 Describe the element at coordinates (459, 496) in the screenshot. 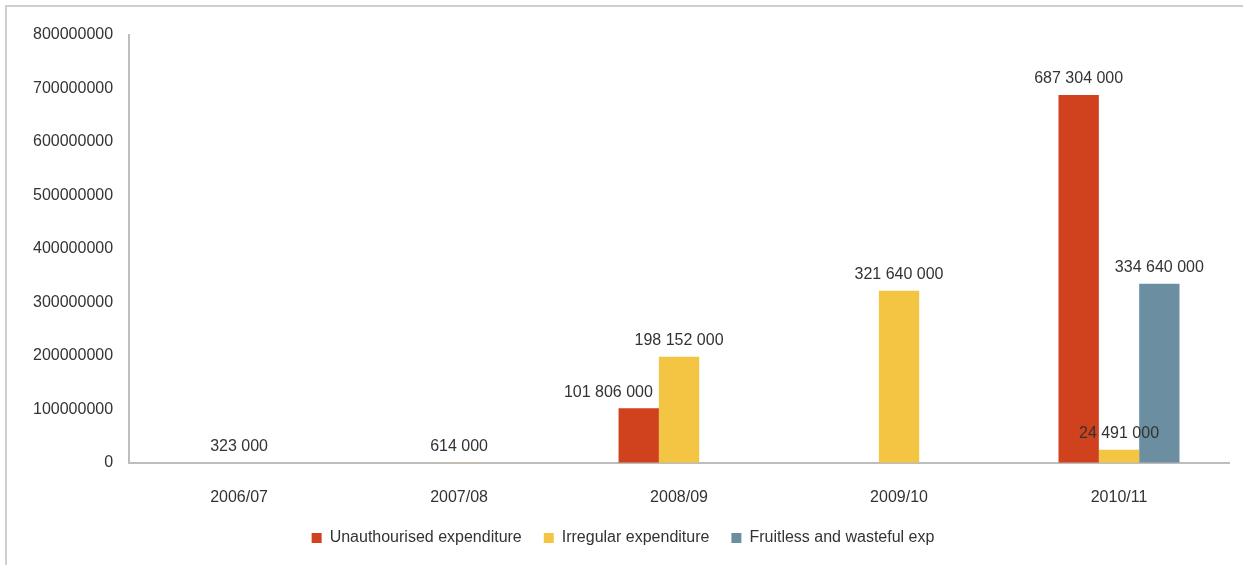

I see `x-tick-label: 2007/08` at that location.